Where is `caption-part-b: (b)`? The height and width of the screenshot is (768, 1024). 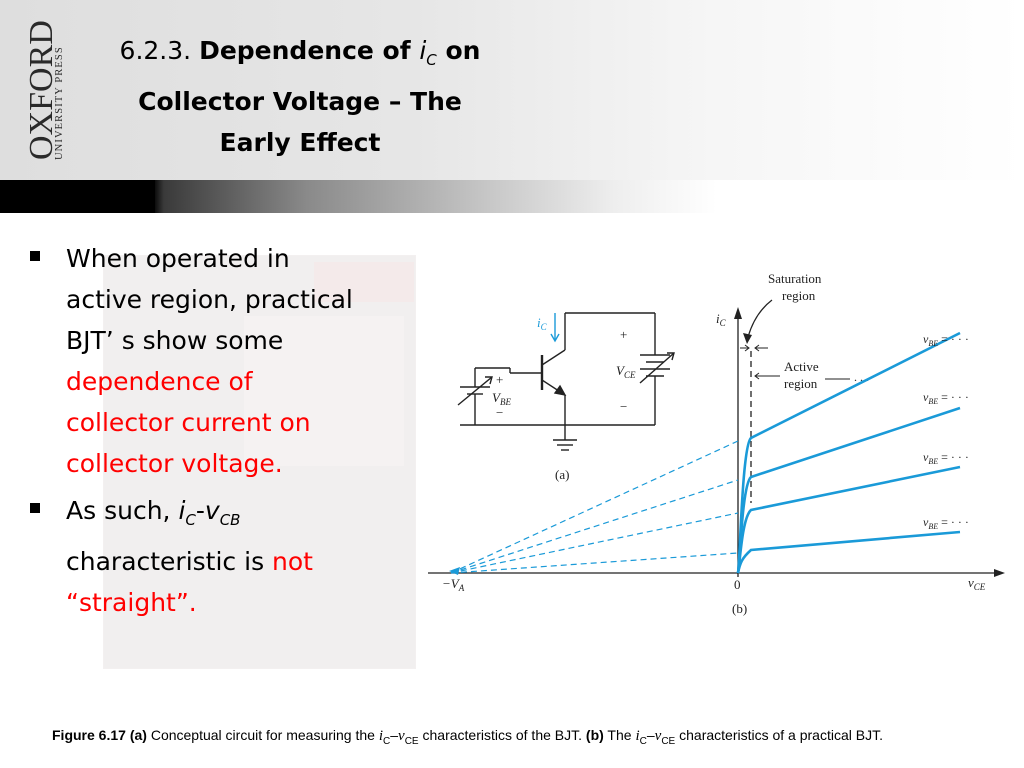
caption-part-b: (b) is located at coordinates (594, 735).